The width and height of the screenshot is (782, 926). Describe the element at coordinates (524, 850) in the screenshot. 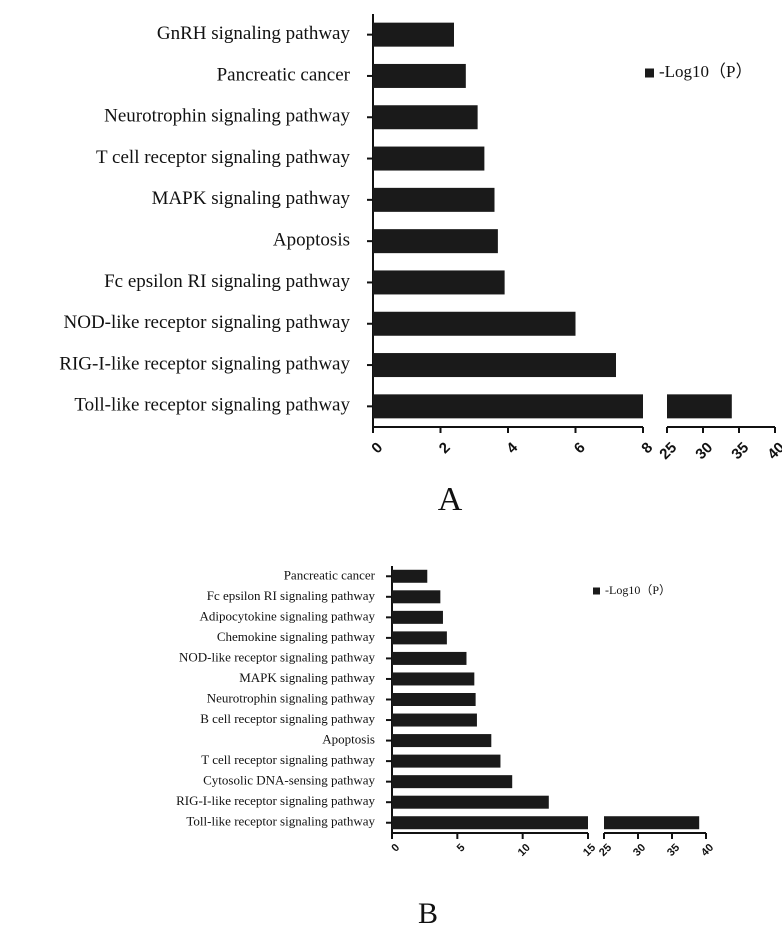

I see `x-tick-label: 10` at that location.